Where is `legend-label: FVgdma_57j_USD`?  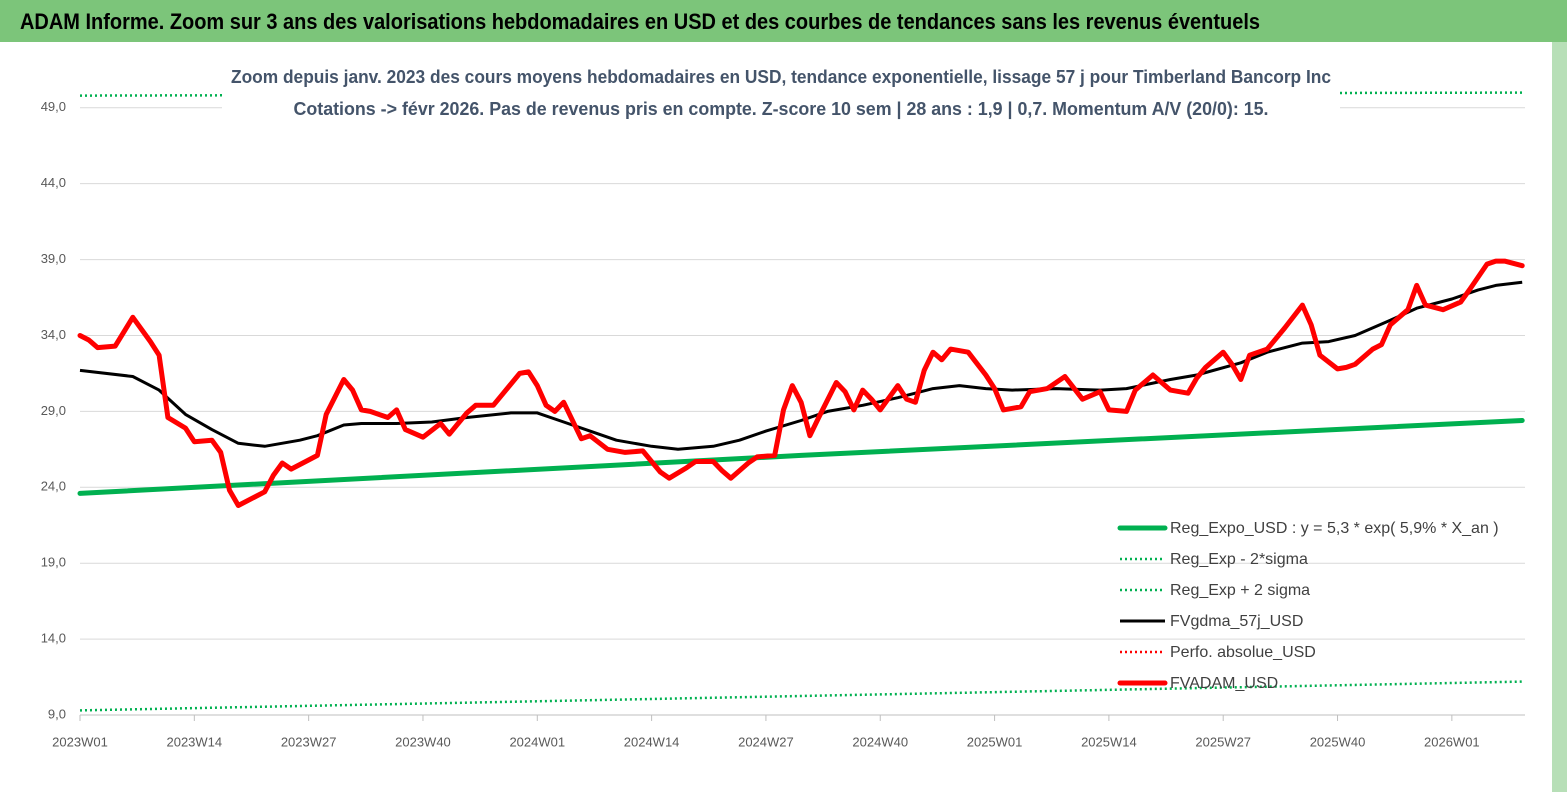 legend-label: FVgdma_57j_USD is located at coordinates (1236, 621).